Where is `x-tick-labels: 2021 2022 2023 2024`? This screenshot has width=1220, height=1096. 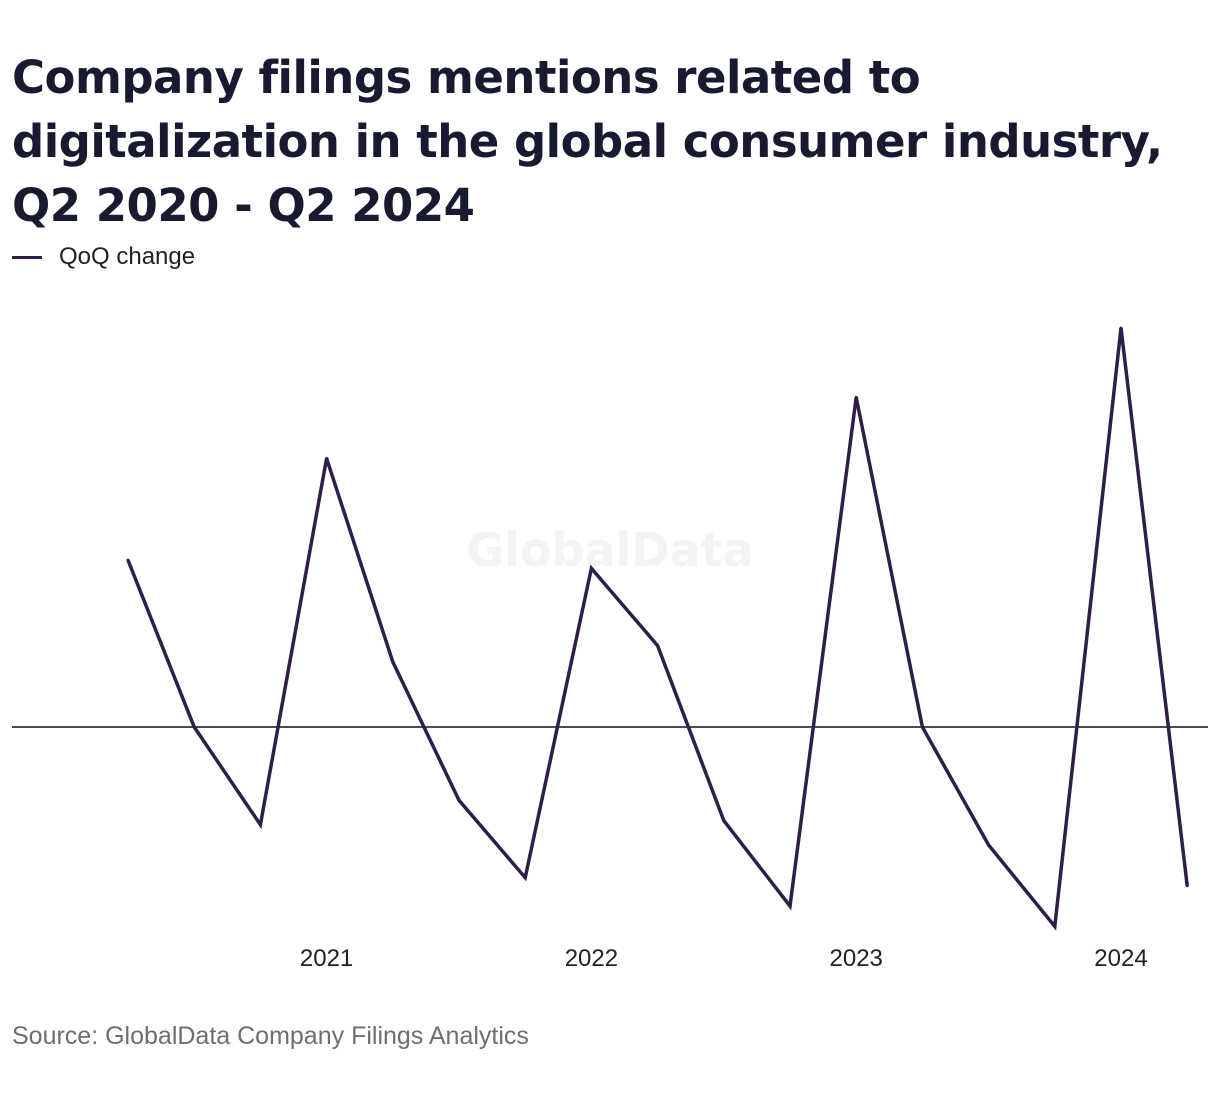 x-tick-labels: 2021 2022 2023 2024 is located at coordinates (724, 958).